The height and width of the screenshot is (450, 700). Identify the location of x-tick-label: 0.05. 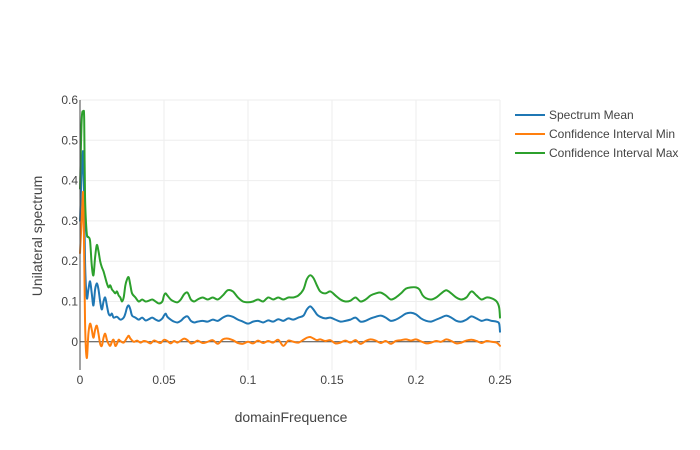
(164, 380).